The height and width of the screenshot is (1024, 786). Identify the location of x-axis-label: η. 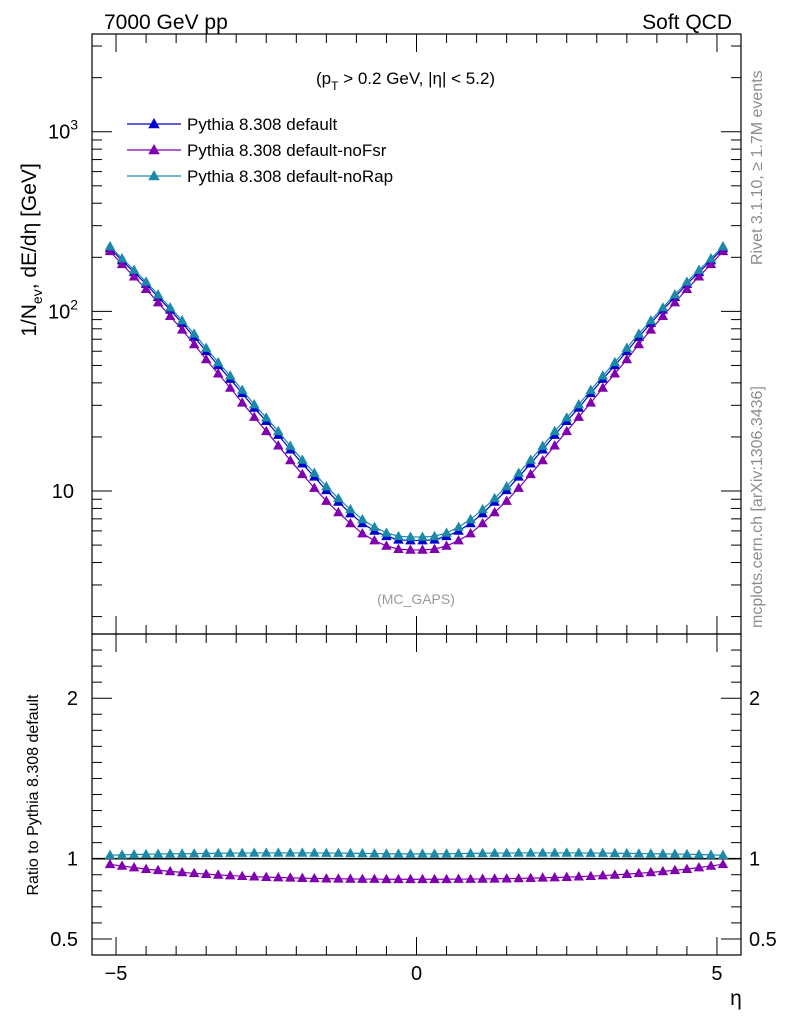
(736, 998).